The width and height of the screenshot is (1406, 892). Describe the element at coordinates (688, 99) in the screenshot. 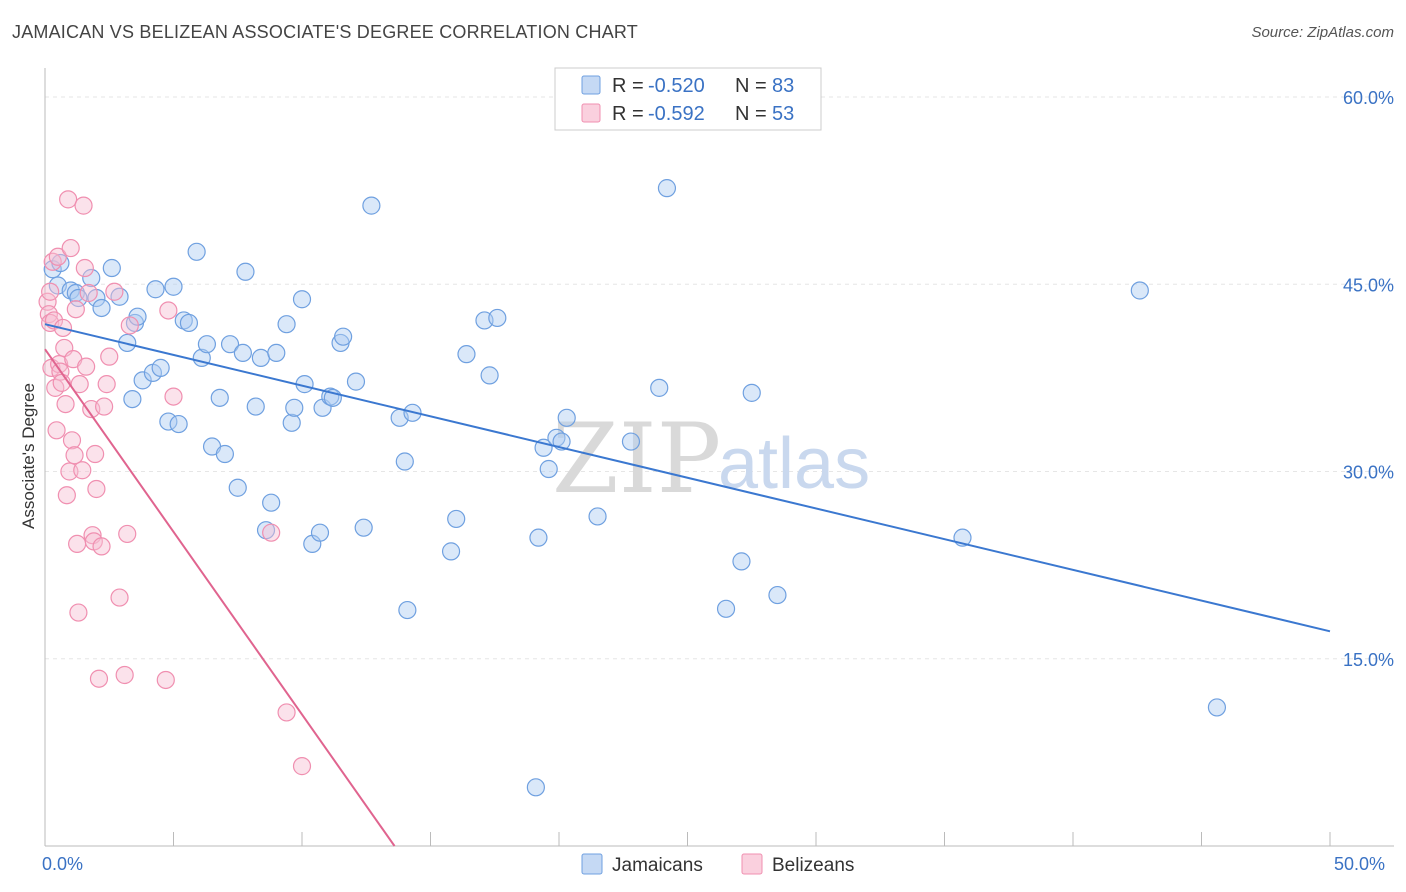

I see `correlation-legend: R = -0.520 N = 83 R = -0.592 N = 53` at that location.